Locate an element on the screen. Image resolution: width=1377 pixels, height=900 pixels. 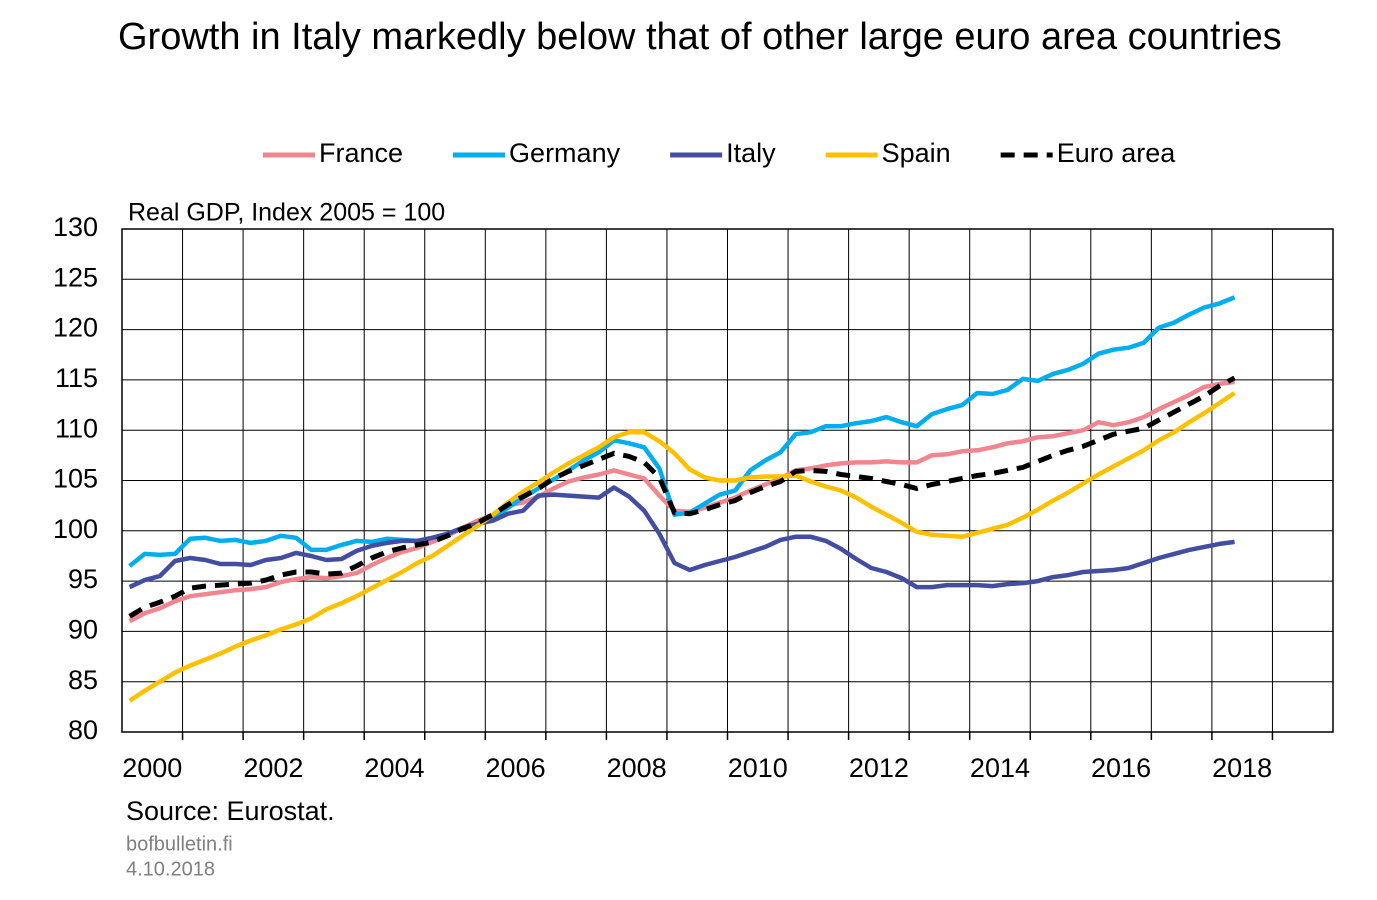
y-tick-label: 105 is located at coordinates (75, 479).